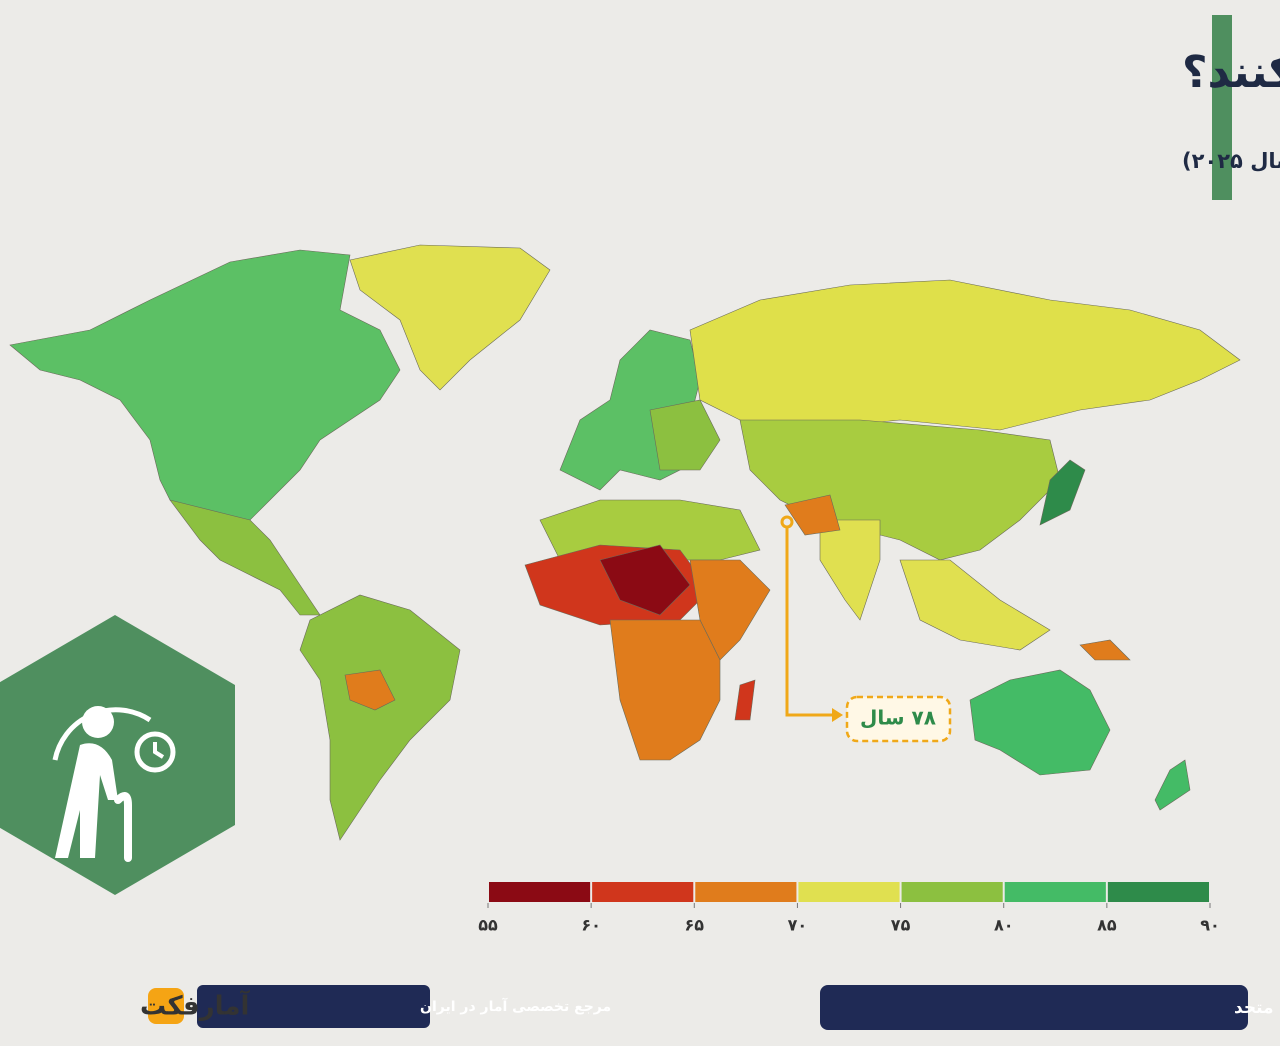  I want to click on tagline-box, so click(313, 1006).